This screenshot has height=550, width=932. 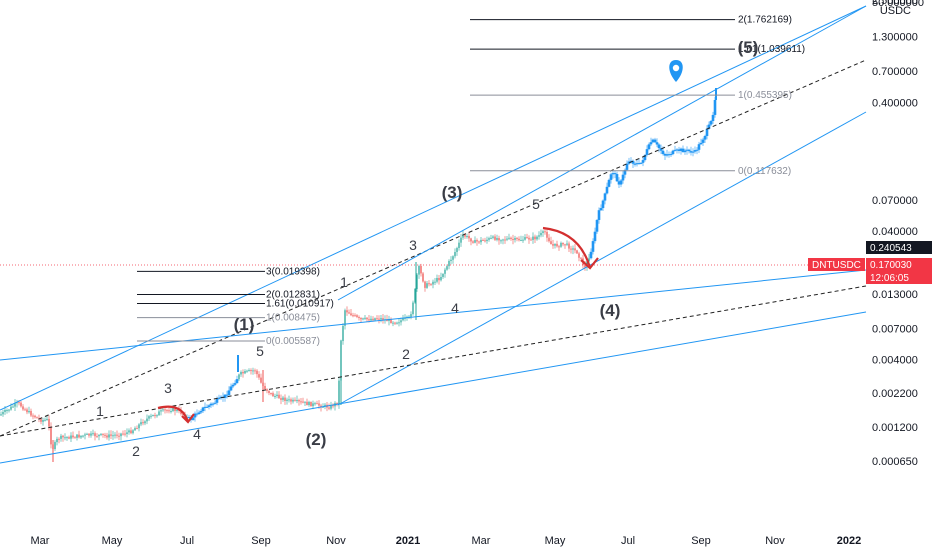 I want to click on time-axis: Mar May Jul Sep Nov 2021 Mar May Jul Sep Nov 2022, so click(x=446, y=541).